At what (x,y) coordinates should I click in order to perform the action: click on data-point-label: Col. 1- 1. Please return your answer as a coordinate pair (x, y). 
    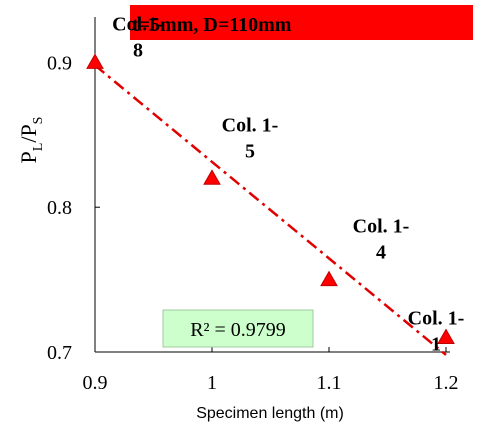
    Looking at the image, I should click on (436, 332).